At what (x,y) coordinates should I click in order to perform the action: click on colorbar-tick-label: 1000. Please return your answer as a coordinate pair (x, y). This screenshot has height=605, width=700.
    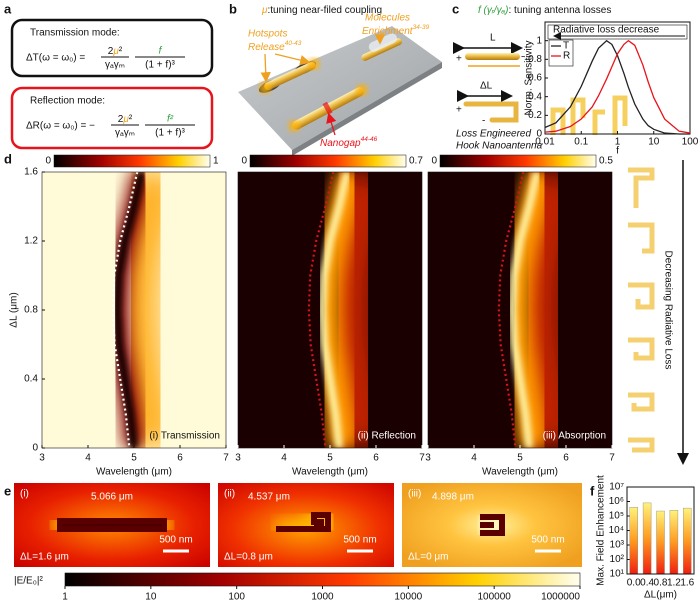
    Looking at the image, I should click on (322, 597).